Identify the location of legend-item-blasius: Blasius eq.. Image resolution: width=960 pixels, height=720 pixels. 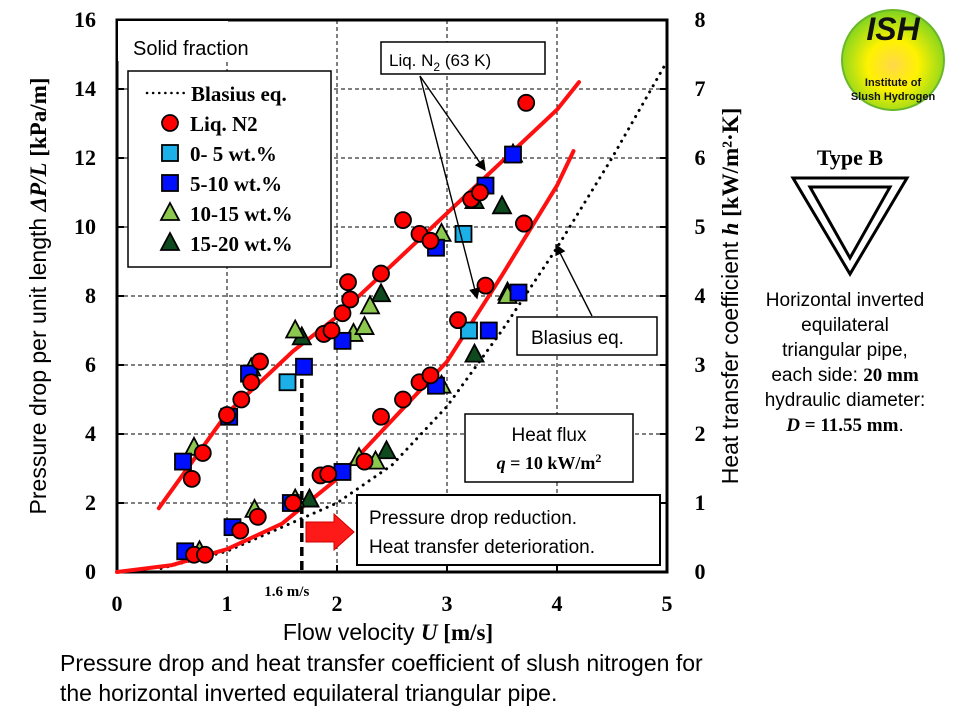
(216, 94).